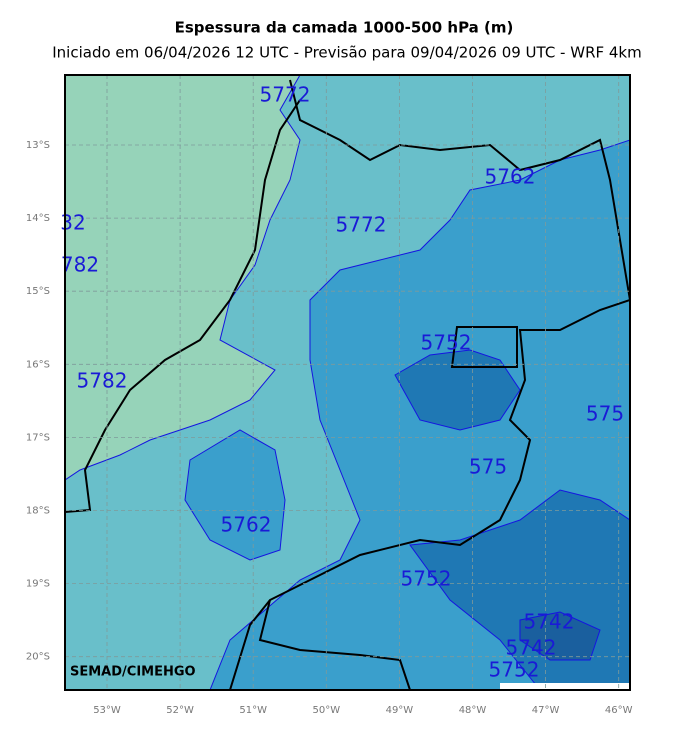 This screenshot has width=694, height=735. What do you see at coordinates (80, 265) in the screenshot?
I see `contour-label: 782` at bounding box center [80, 265].